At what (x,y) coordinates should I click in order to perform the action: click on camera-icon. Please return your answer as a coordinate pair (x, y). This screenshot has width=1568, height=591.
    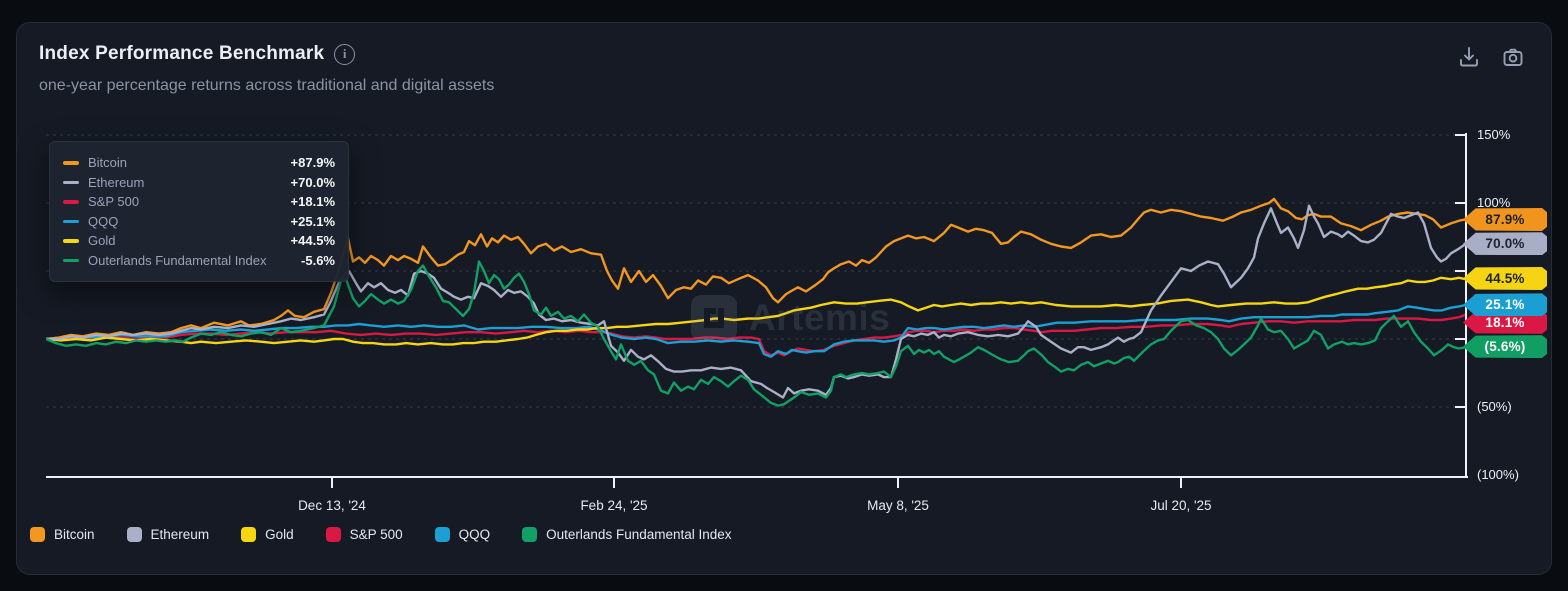
    Looking at the image, I should click on (1513, 57).